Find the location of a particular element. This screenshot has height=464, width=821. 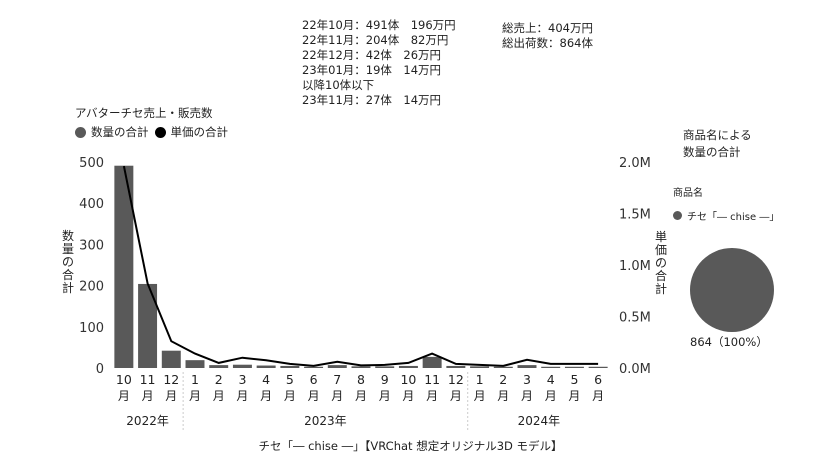

year-label: 2023年 is located at coordinates (325, 421).